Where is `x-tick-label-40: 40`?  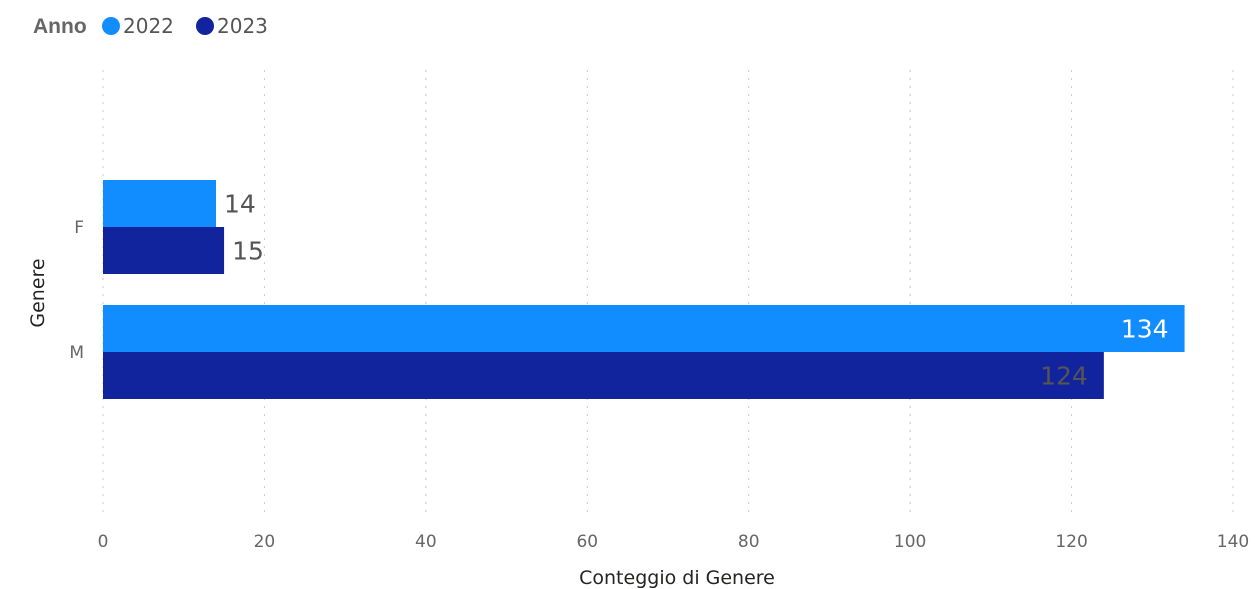
x-tick-label-40: 40 is located at coordinates (426, 542).